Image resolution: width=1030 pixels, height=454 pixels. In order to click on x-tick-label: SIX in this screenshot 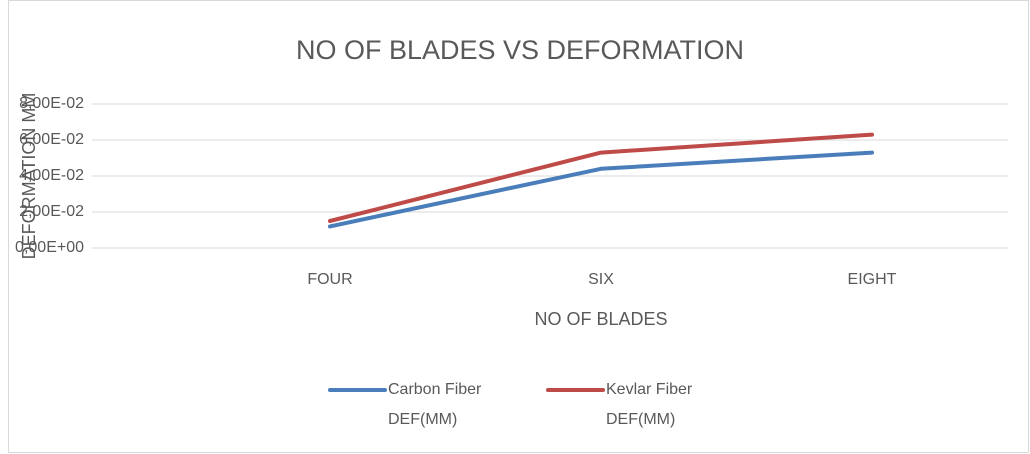, I will do `click(601, 279)`.